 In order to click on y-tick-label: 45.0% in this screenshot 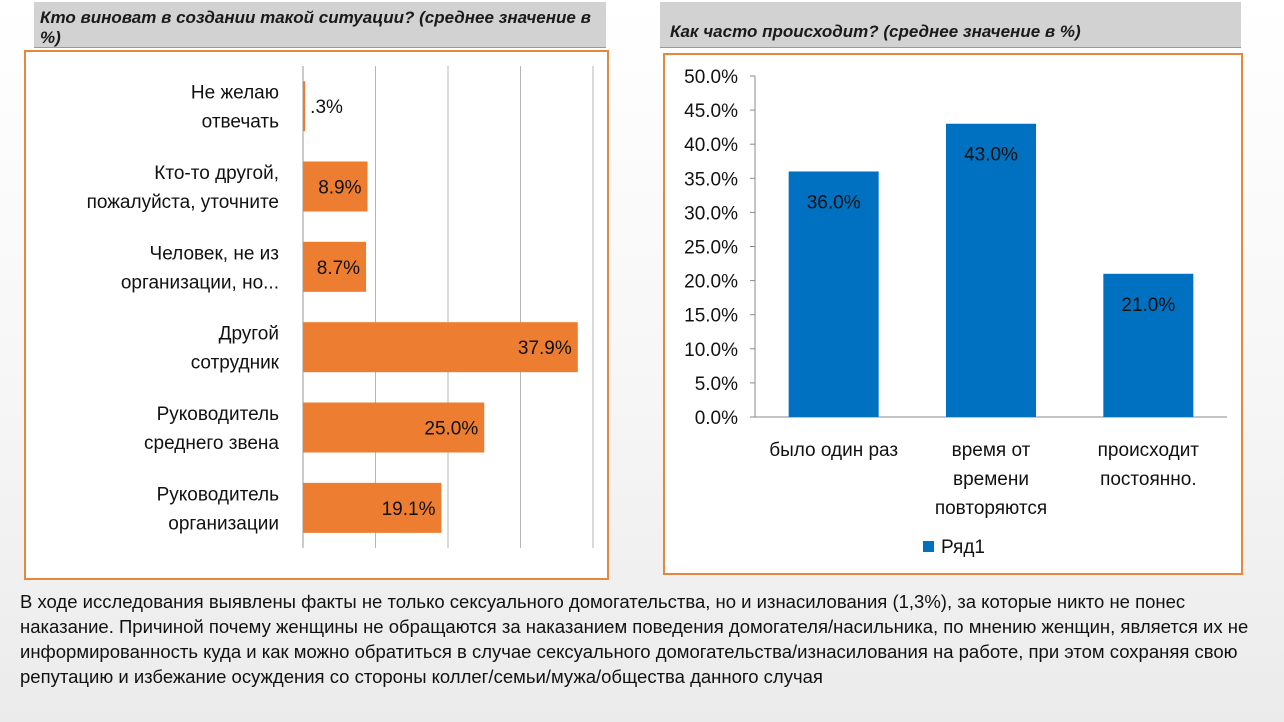, I will do `click(711, 111)`.